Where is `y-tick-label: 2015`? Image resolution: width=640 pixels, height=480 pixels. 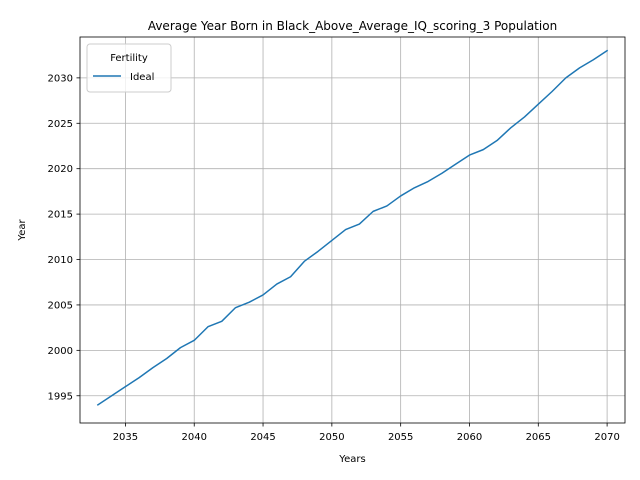 y-tick-label: 2015 is located at coordinates (60, 215).